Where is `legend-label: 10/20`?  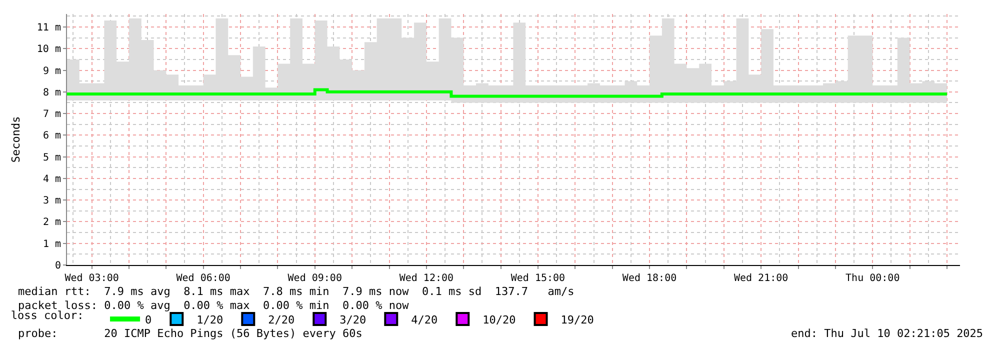 legend-label: 10/20 is located at coordinates (499, 319).